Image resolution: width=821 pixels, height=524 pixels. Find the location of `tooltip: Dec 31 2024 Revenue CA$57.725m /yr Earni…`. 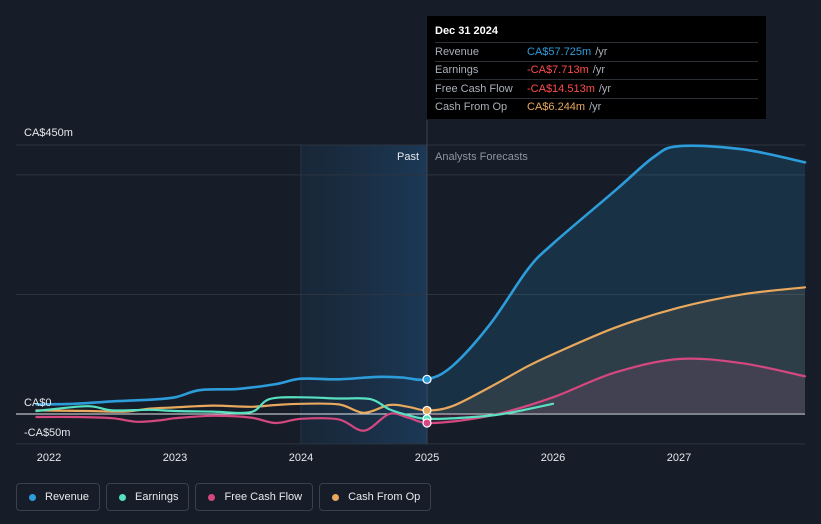

tooltip: Dec 31 2024 Revenue CA$57.725m /yr Earni… is located at coordinates (596, 67).